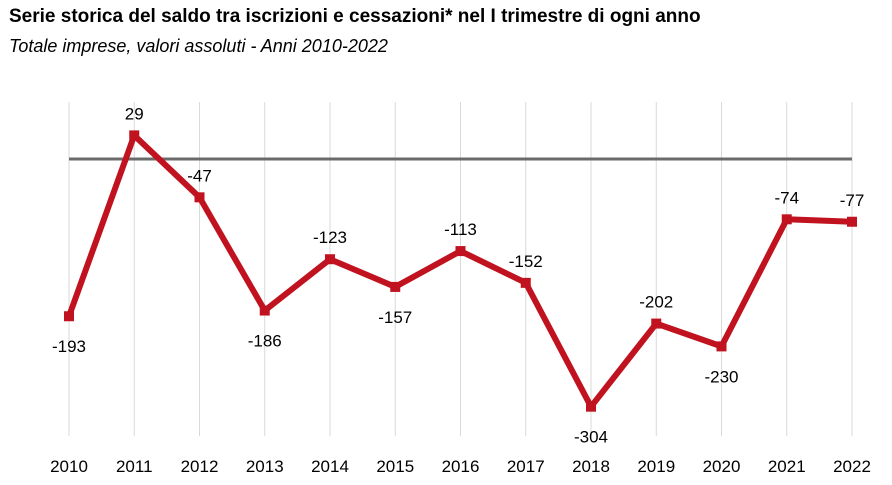 The height and width of the screenshot is (485, 892). I want to click on marker-2010, so click(69, 316).